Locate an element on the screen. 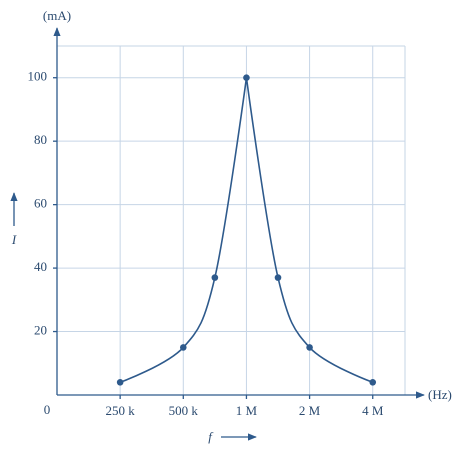 This screenshot has height=450, width=462. y-tick-label: 100 is located at coordinates (38, 76).